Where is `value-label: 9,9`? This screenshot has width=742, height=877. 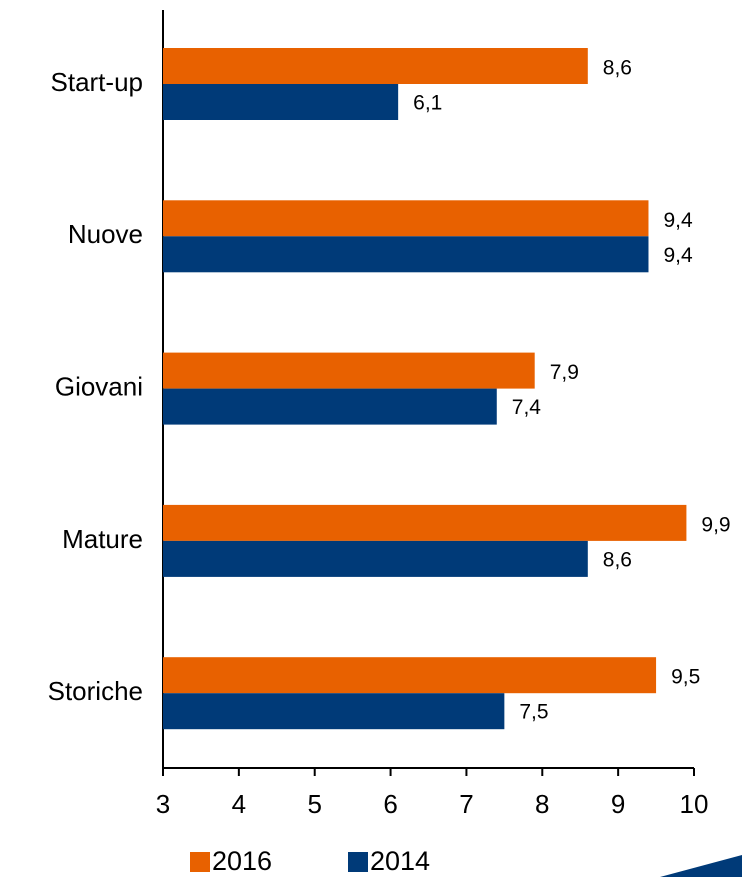 value-label: 9,9 is located at coordinates (715, 524).